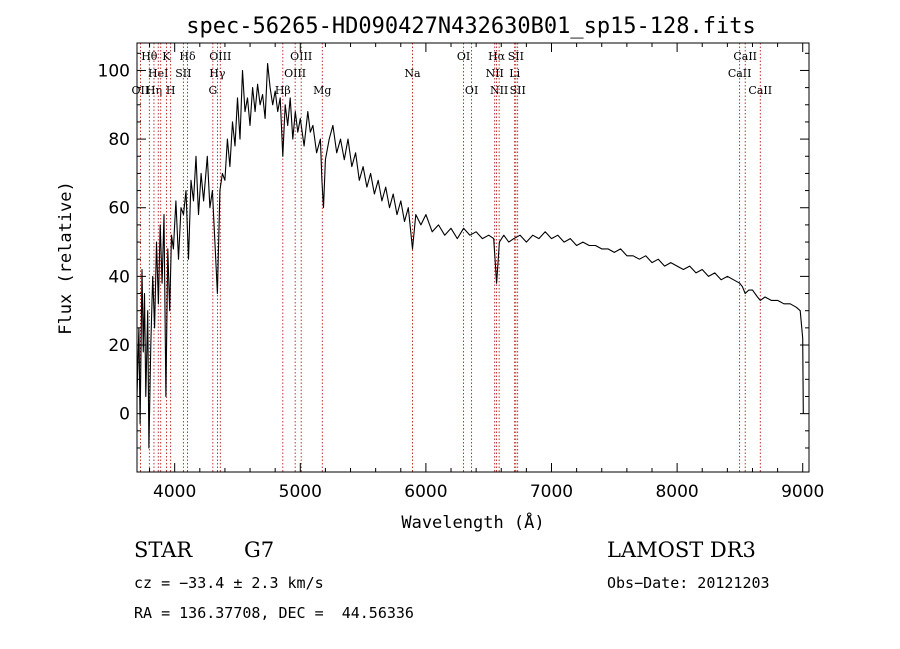  I want to click on x-tick-label-4000: 4000, so click(174, 492).